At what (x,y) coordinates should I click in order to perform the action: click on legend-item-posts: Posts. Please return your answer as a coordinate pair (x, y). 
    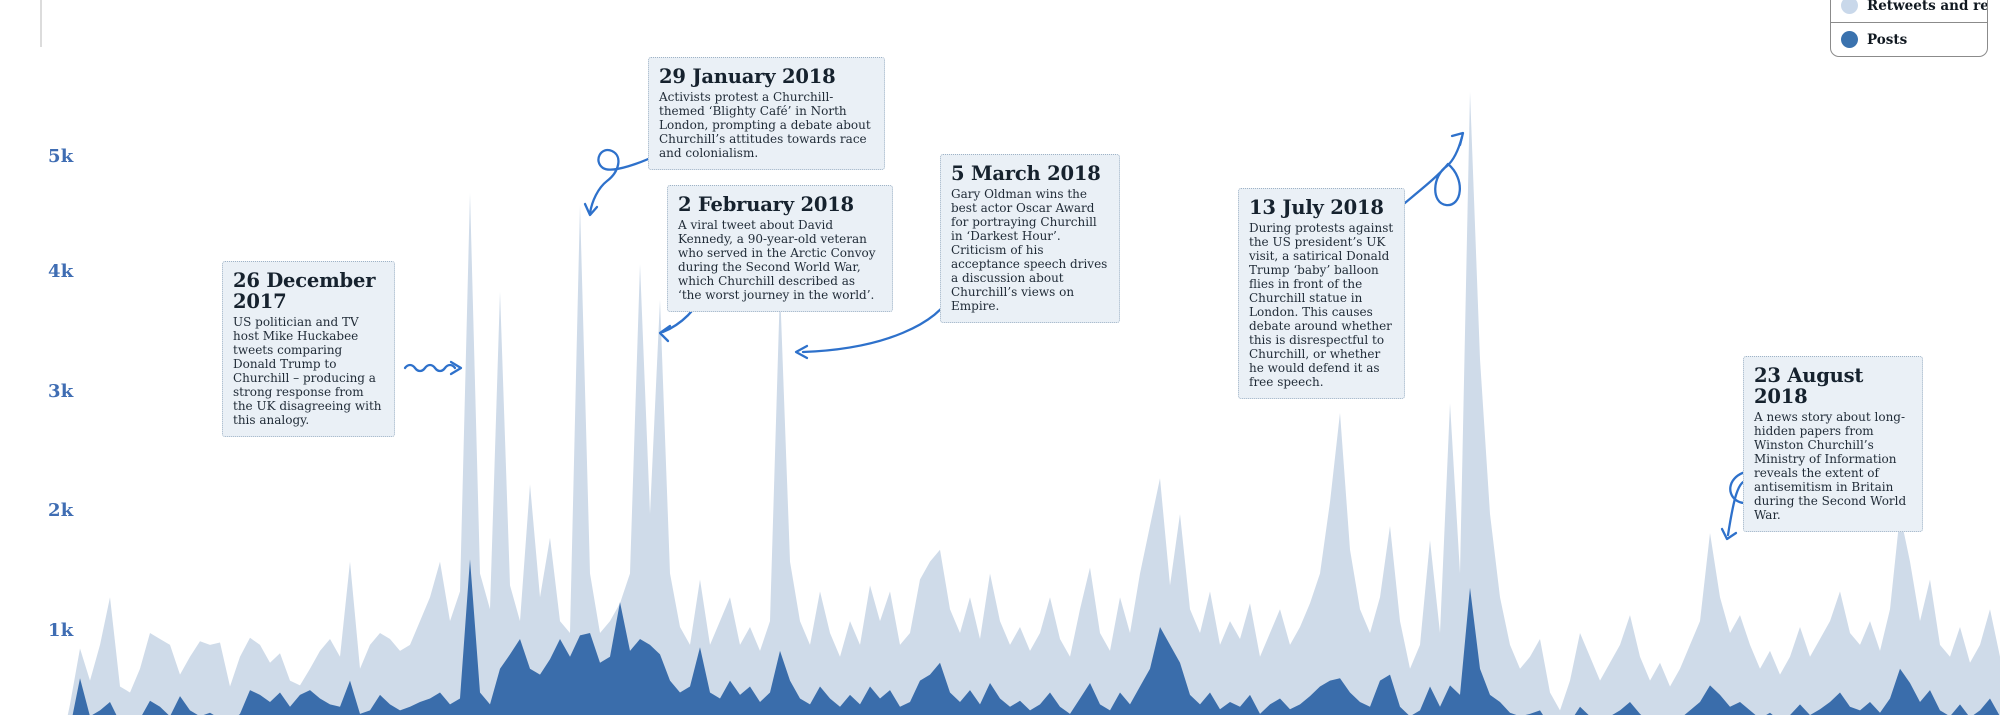
    Looking at the image, I should click on (1909, 39).